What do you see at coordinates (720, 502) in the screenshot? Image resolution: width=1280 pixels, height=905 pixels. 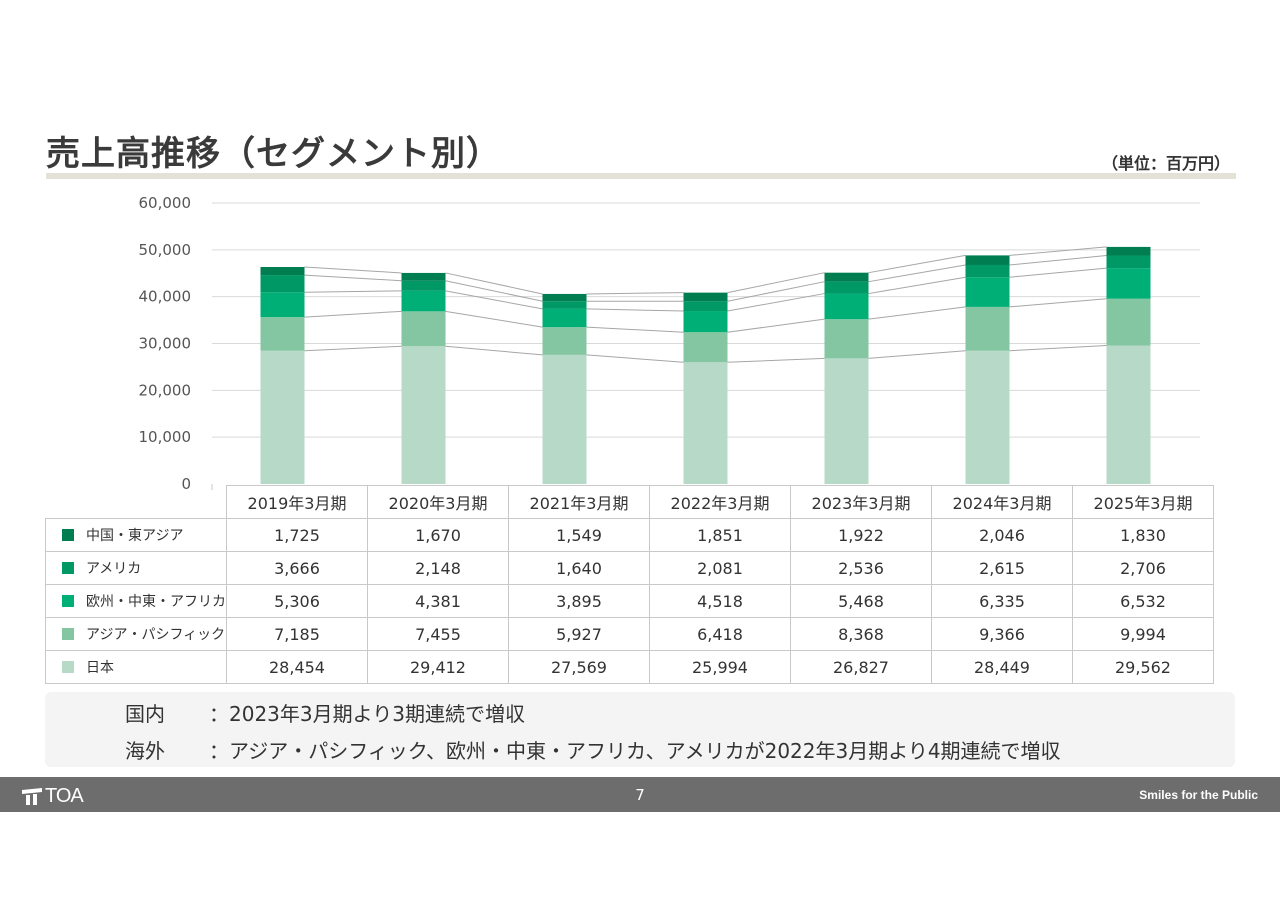 I see `column-header: 2022年3月期` at bounding box center [720, 502].